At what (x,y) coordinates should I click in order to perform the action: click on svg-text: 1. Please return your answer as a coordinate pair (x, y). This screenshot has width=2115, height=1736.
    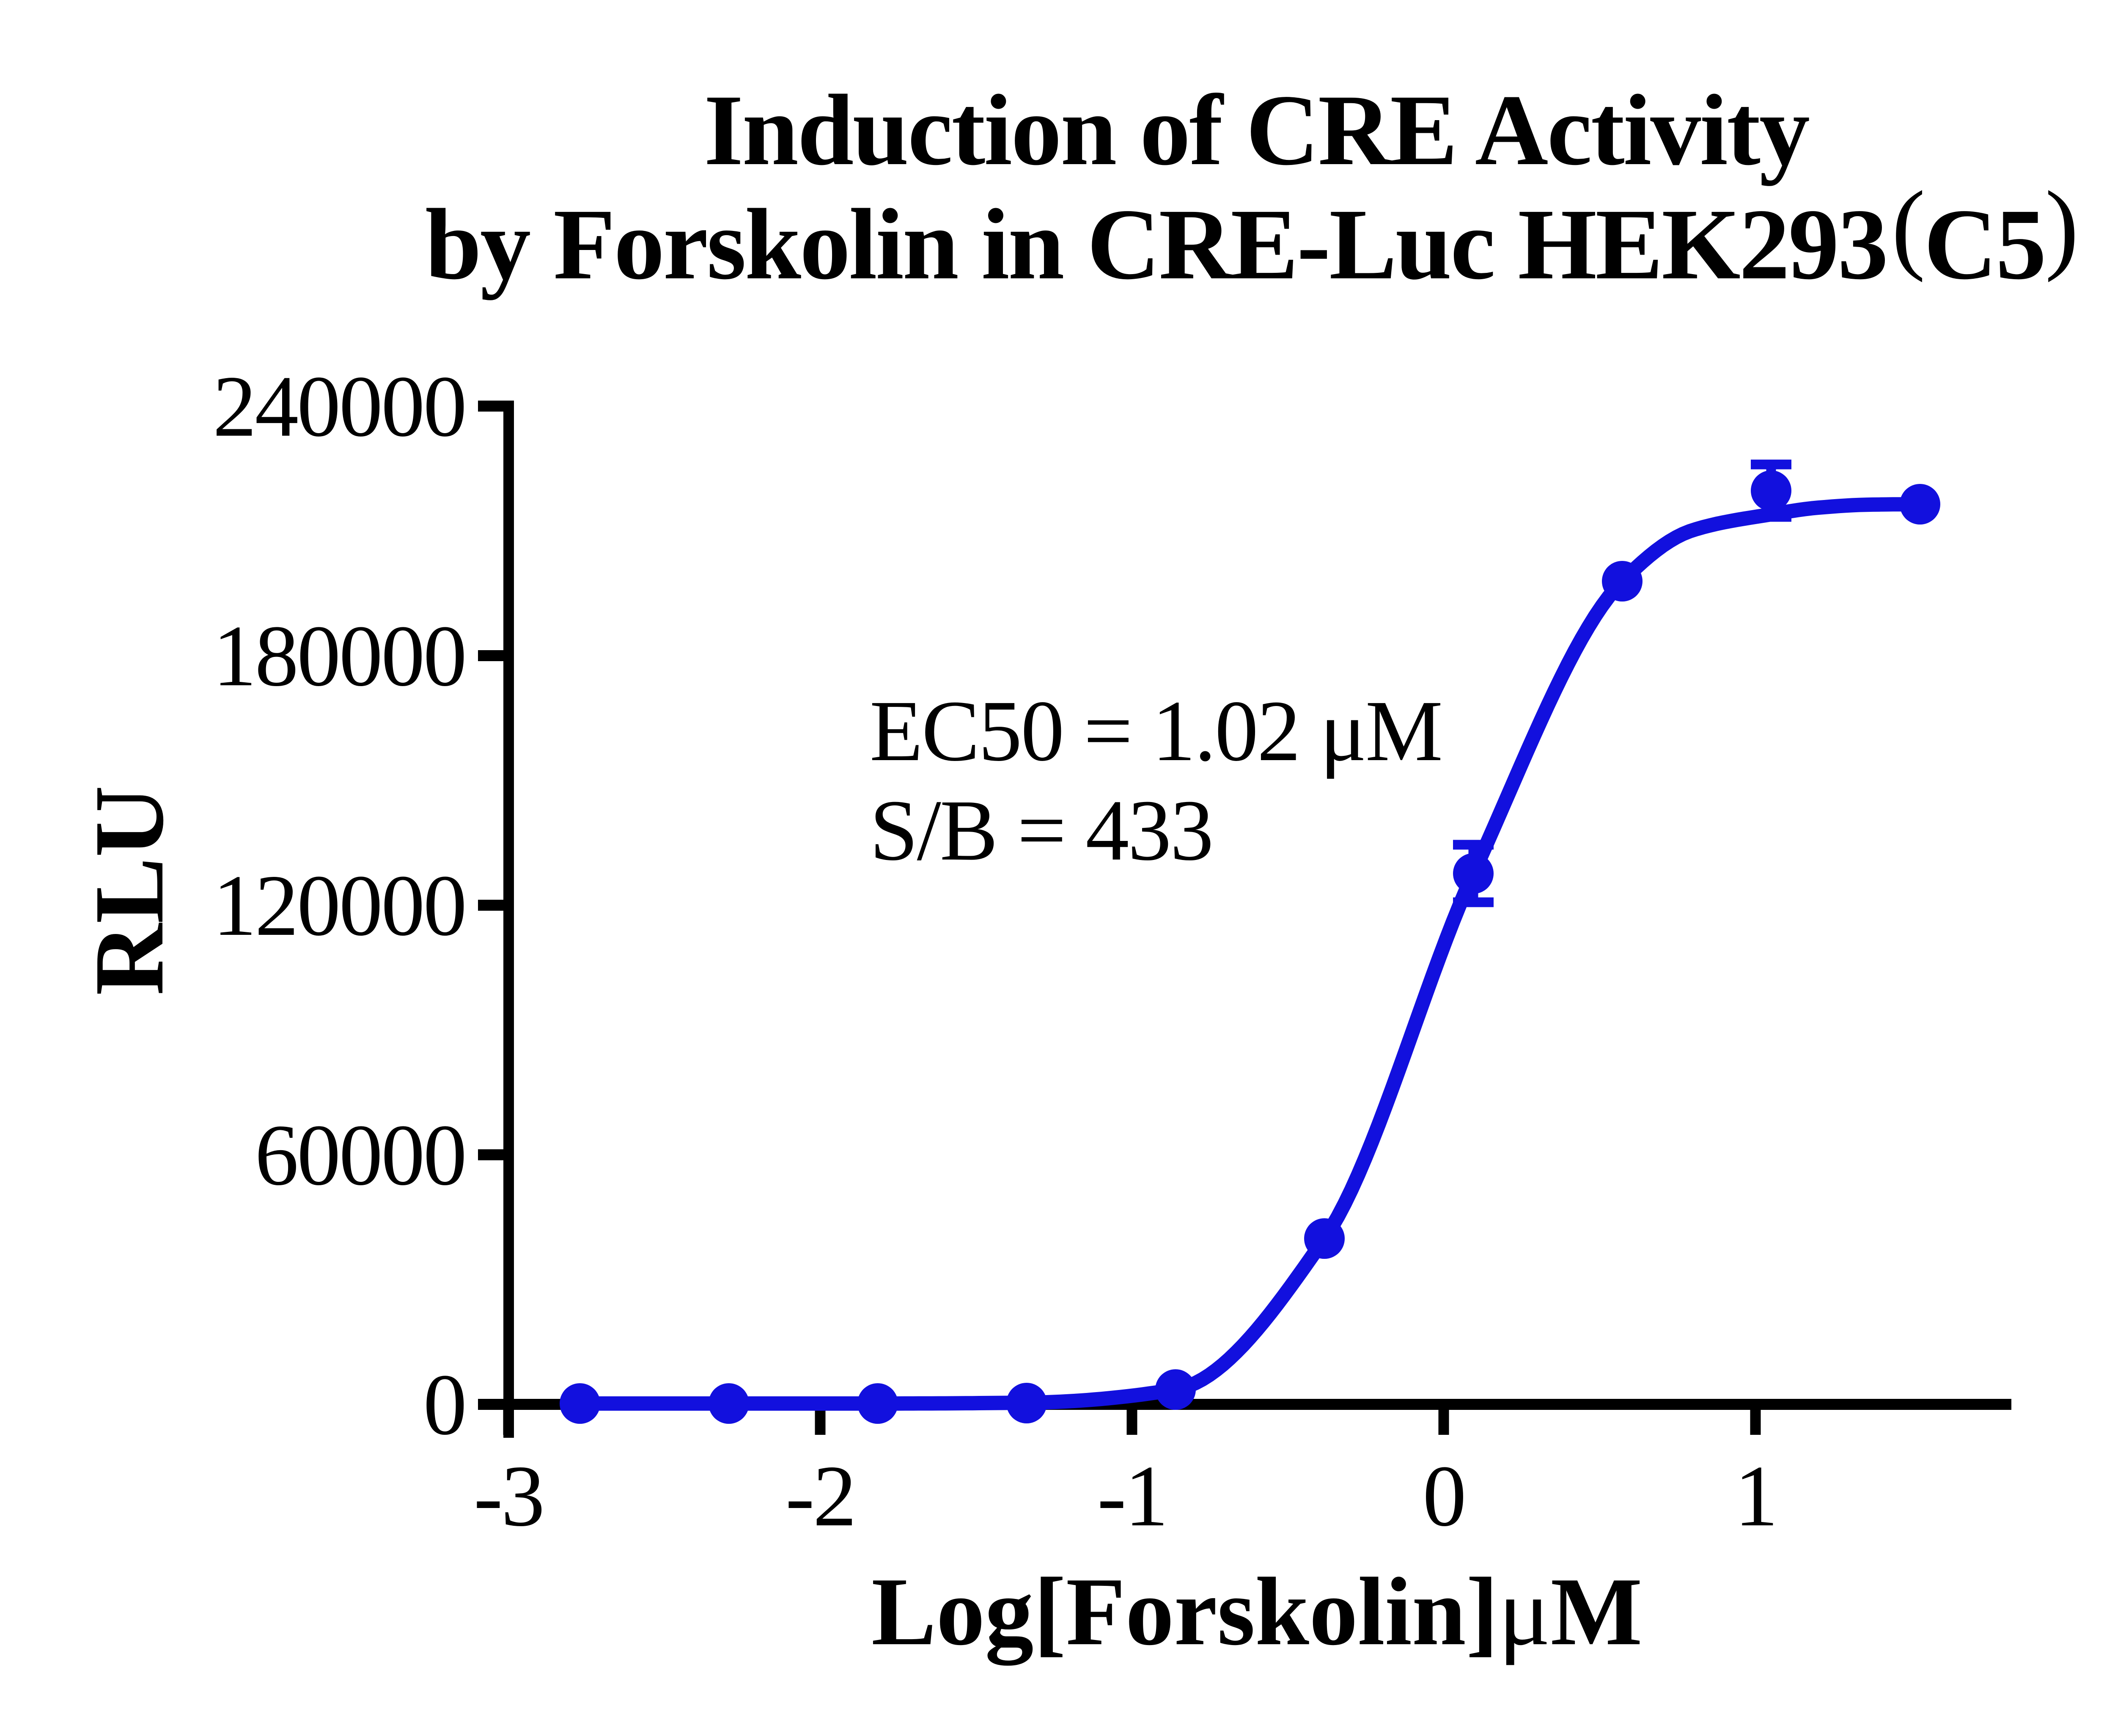
    Looking at the image, I should click on (1755, 1496).